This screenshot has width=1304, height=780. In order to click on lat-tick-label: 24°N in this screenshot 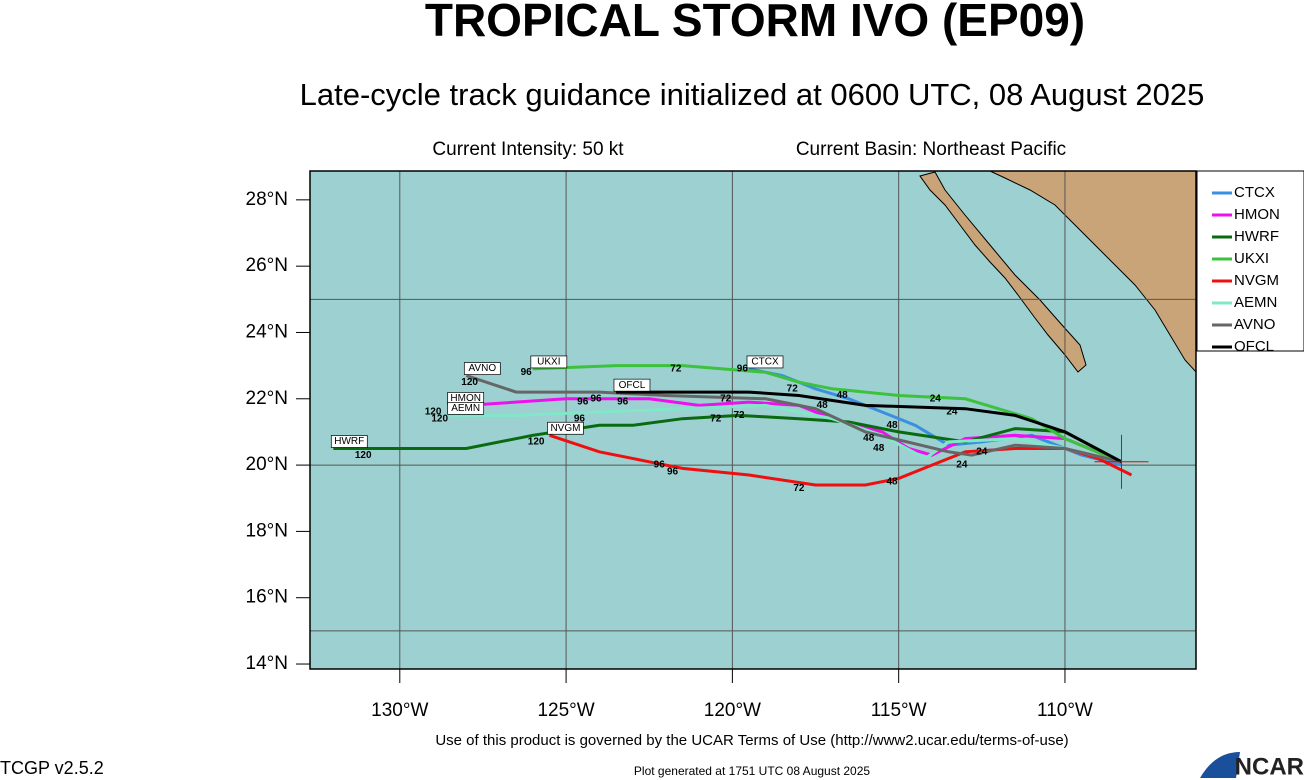, I will do `click(267, 331)`.